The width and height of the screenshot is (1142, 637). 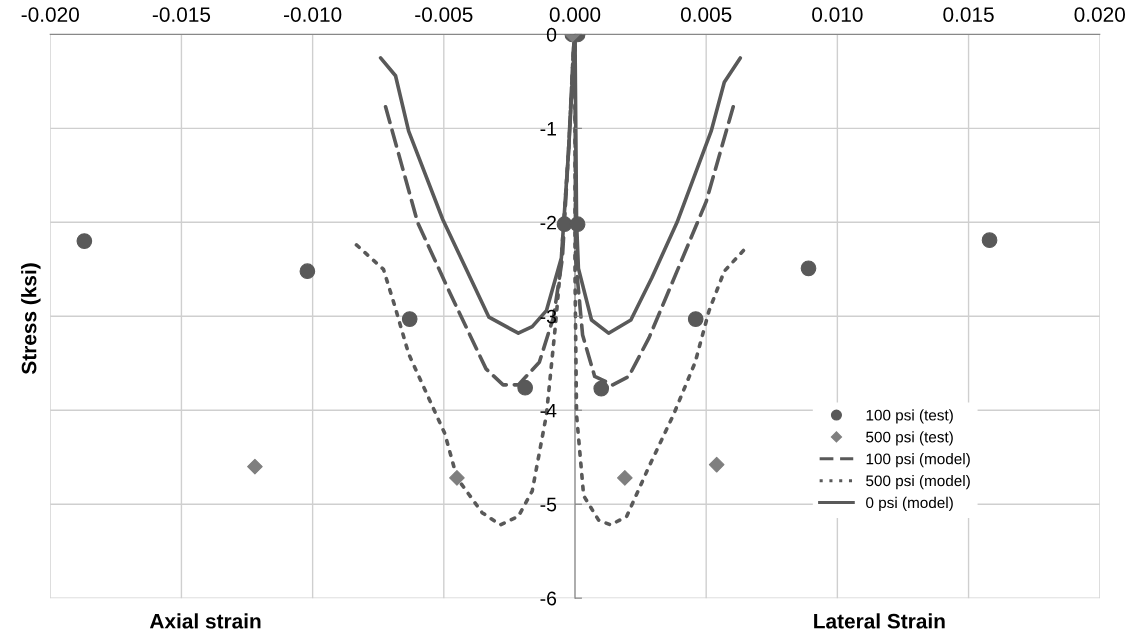 What do you see at coordinates (313, 14) in the screenshot?
I see `x-tick-label: -0.010` at bounding box center [313, 14].